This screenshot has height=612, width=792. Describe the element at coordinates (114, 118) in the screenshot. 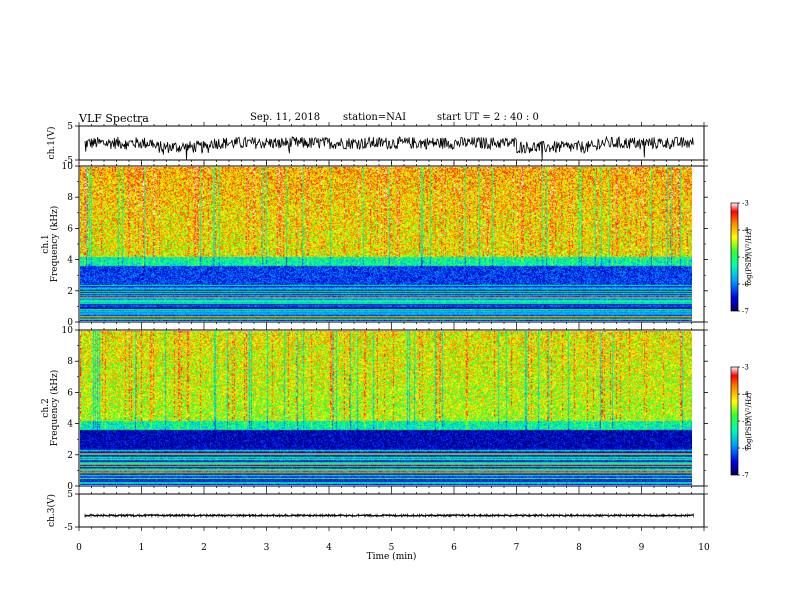

I see `plot-title: VLF Spectra` at that location.